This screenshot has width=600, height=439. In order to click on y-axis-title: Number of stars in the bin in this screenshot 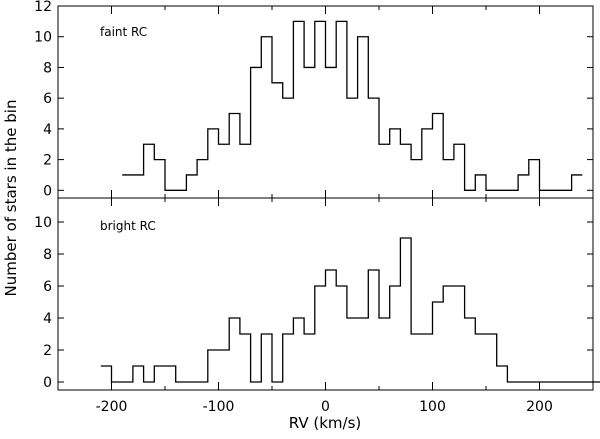, I will do `click(11, 198)`.